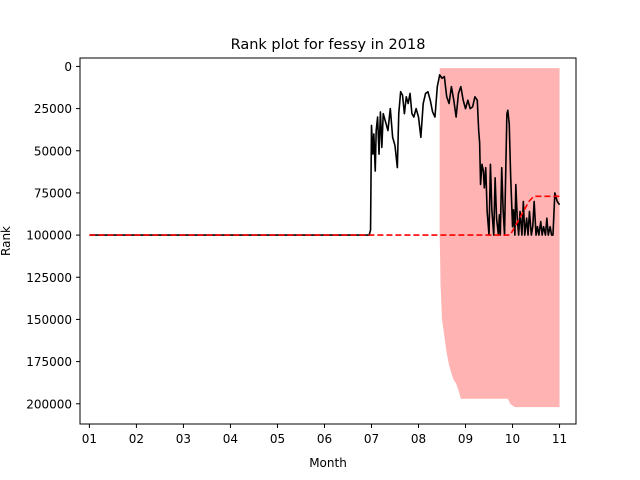 This screenshot has height=480, width=640. I want to click on trend-line-dashed, so click(324, 215).